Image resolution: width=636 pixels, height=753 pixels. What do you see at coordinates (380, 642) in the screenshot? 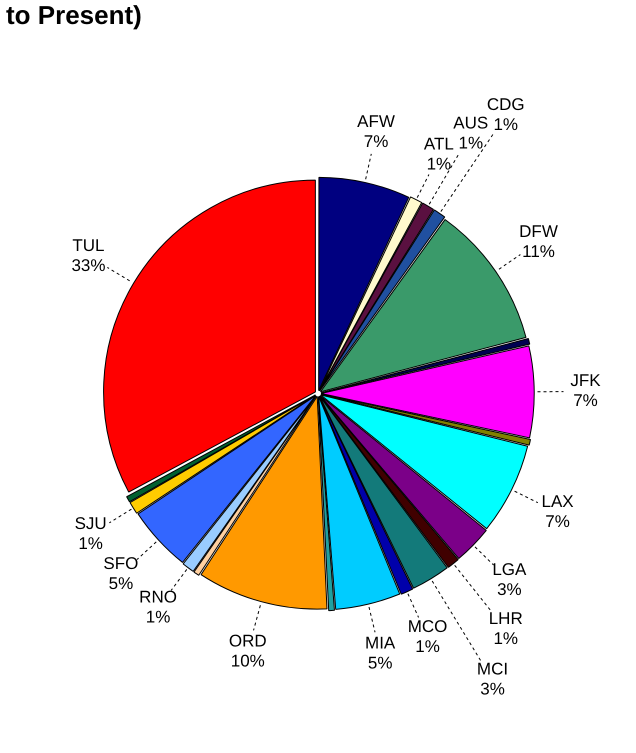
I see `slice-label: MIA` at bounding box center [380, 642].